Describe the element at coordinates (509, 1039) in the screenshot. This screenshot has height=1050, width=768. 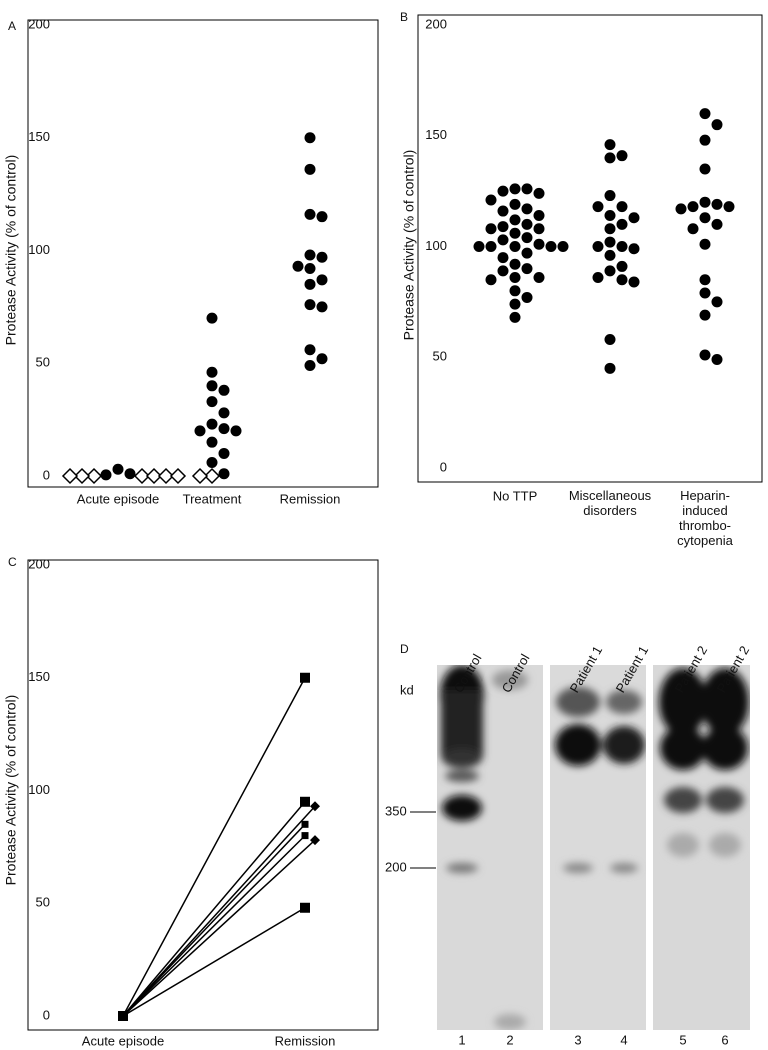
I see `lane-number: 2` at that location.